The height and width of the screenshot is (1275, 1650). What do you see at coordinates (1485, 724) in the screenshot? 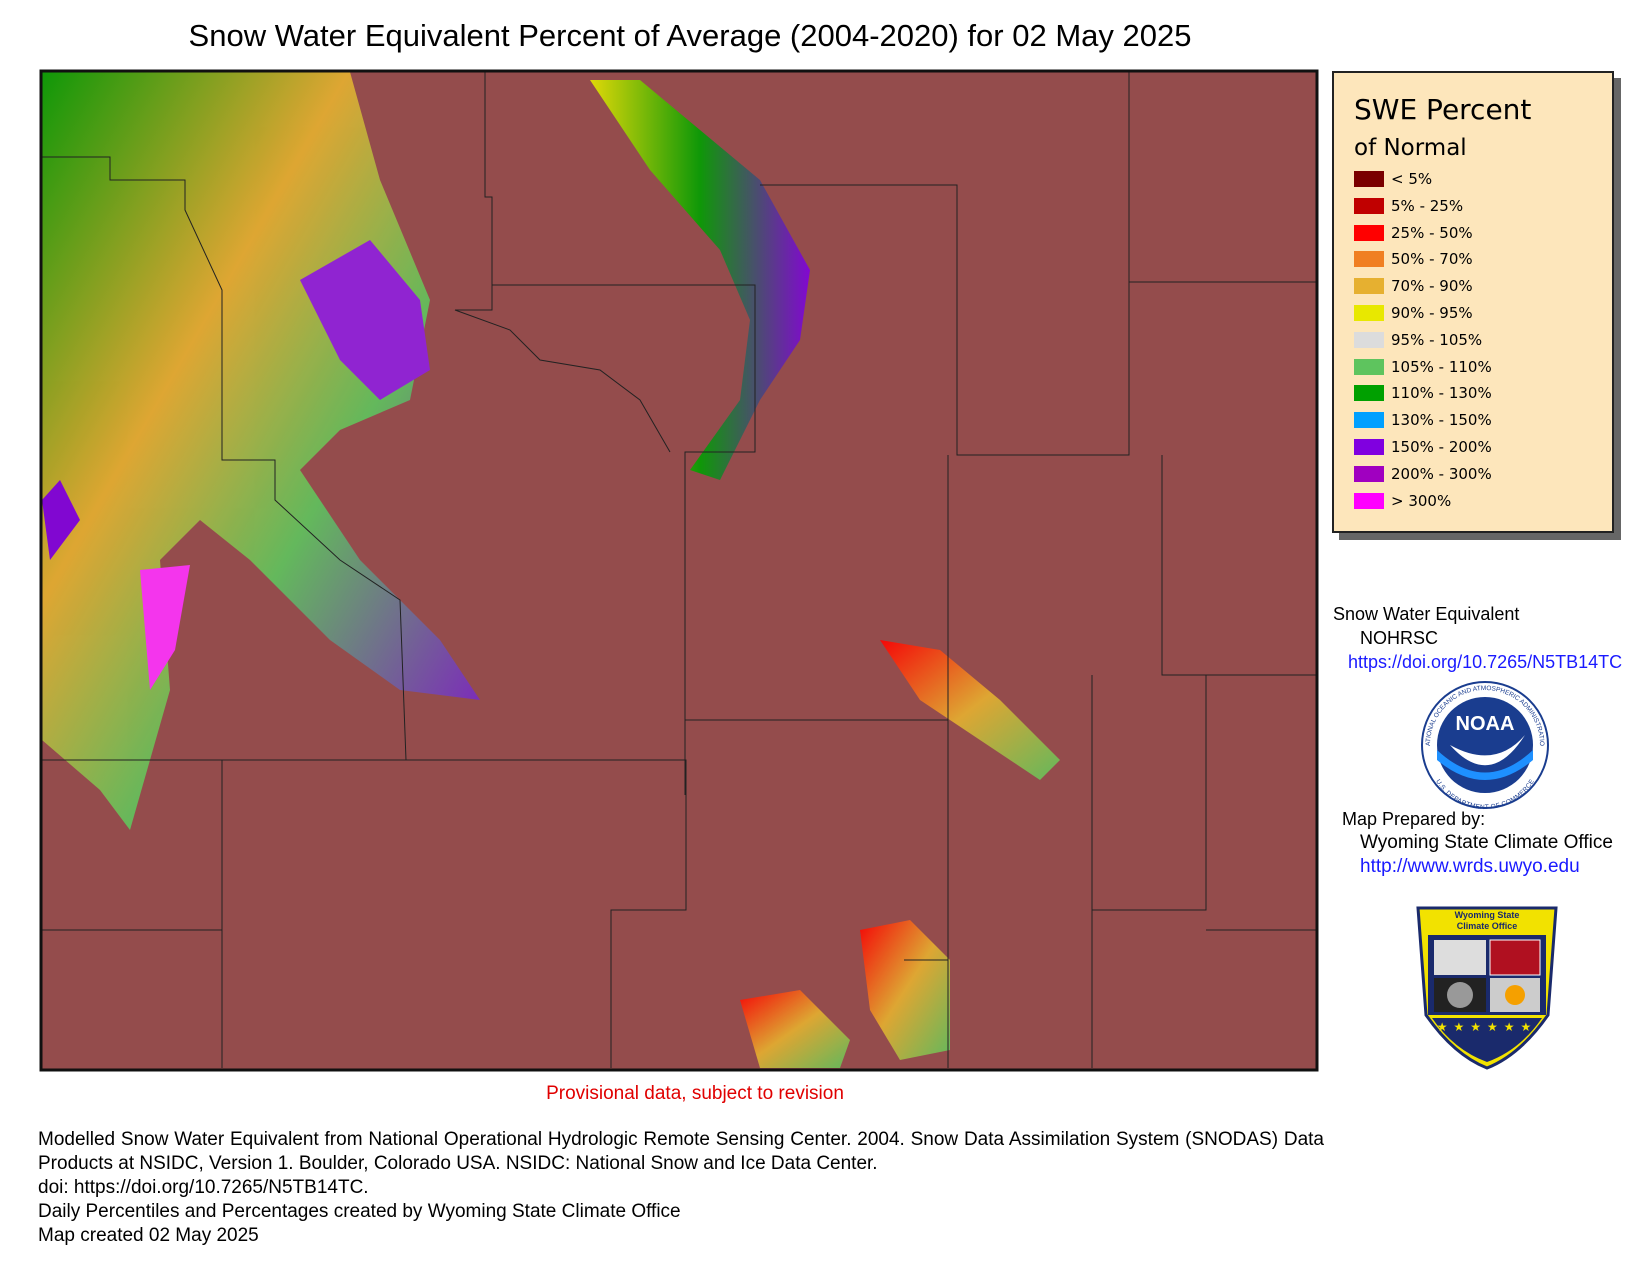
I see `logo-text: NOAA` at bounding box center [1485, 724].